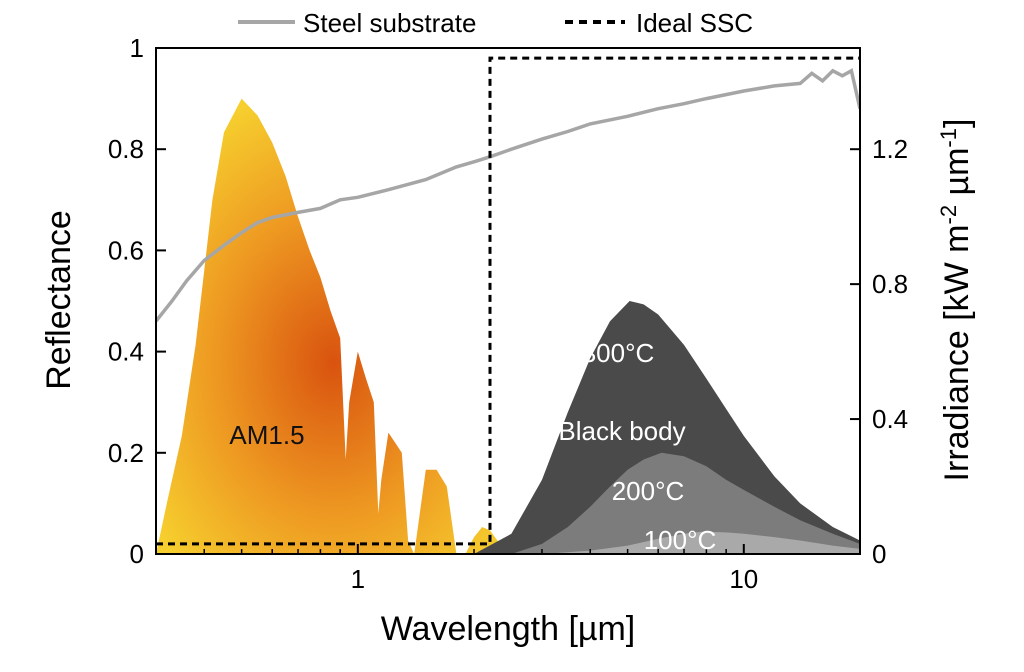 The height and width of the screenshot is (672, 1024). Describe the element at coordinates (879, 554) in the screenshot. I see `y2-tick-label: 0` at that location.